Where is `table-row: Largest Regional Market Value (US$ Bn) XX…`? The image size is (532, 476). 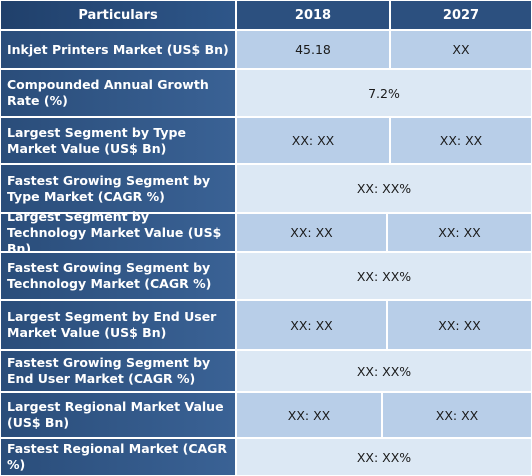
table-row: Largest Regional Market Value (US$ Bn) XX… is located at coordinates (266, 415).